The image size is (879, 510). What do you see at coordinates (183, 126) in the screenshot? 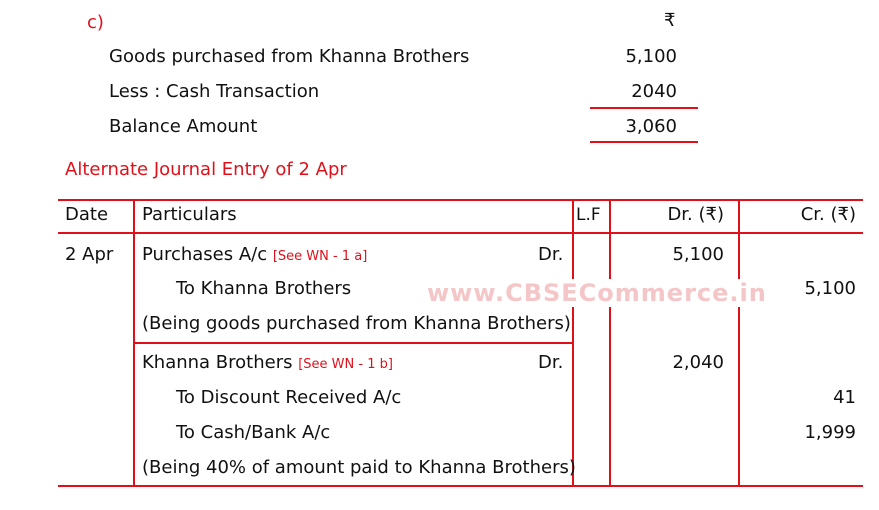
I see `calc-label: Balance Amount` at bounding box center [183, 126].